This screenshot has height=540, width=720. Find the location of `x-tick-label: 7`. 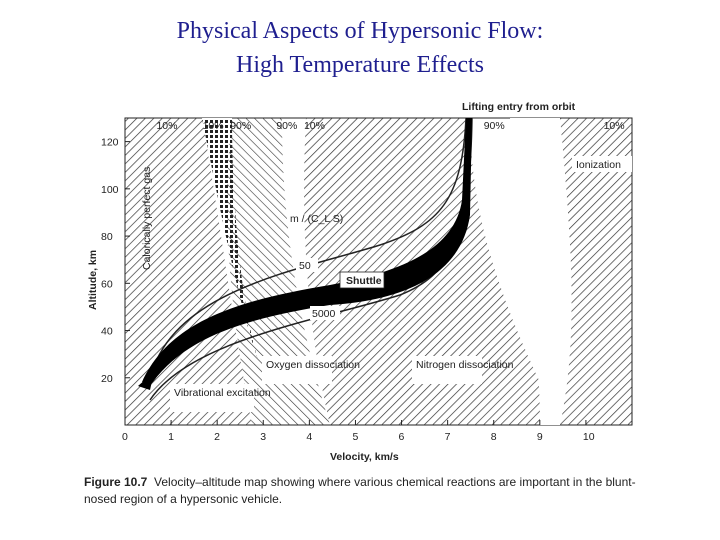

x-tick-label: 7 is located at coordinates (448, 437).